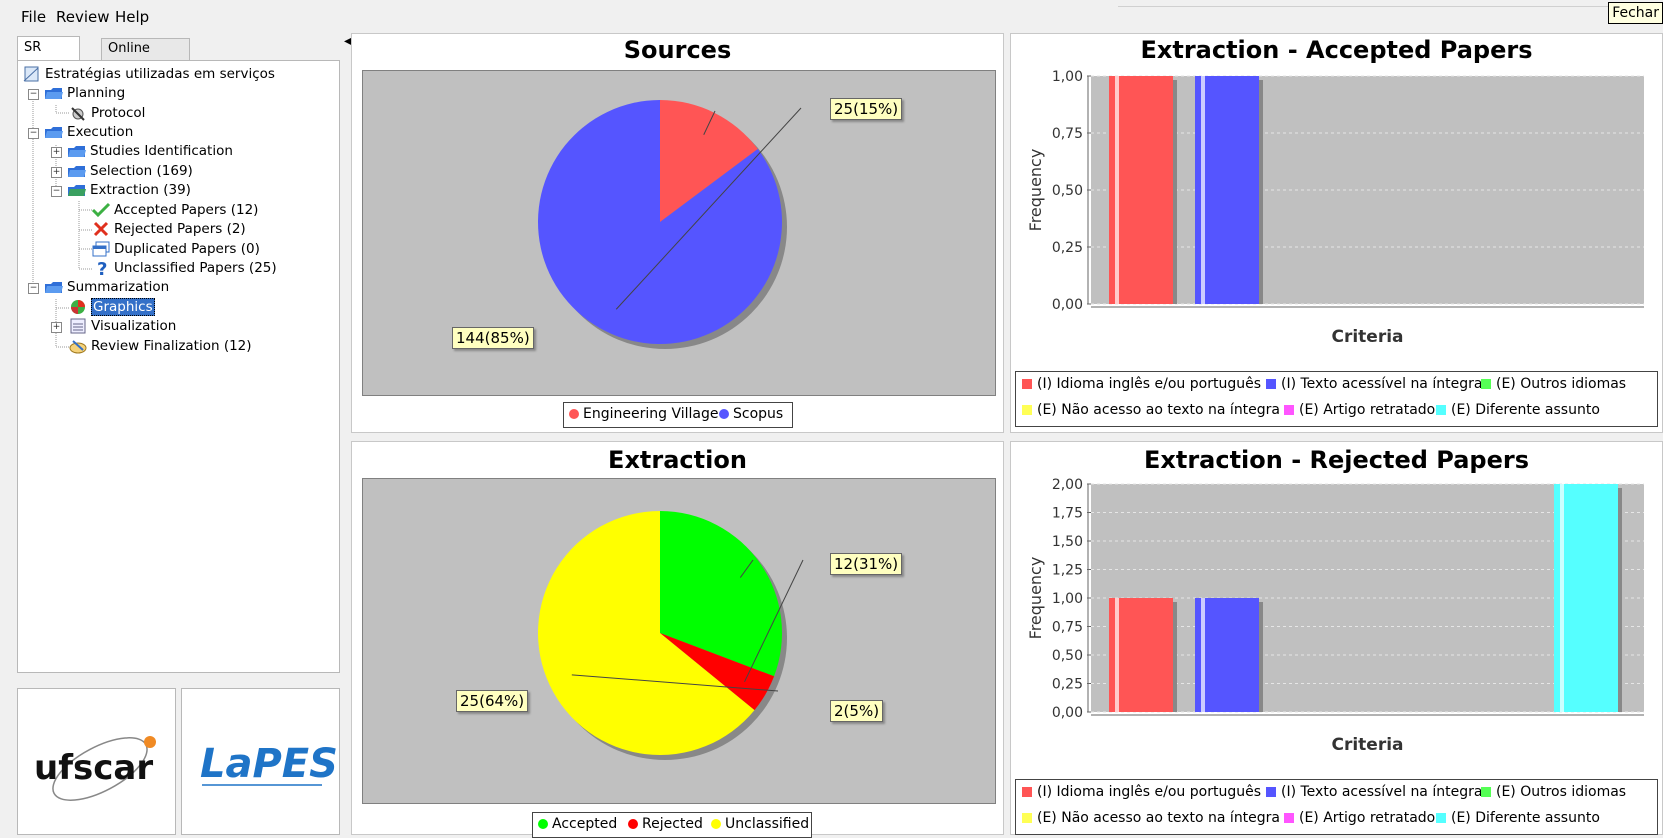 This screenshot has width=1663, height=838. I want to click on extraction-pie, so click(670, 635).